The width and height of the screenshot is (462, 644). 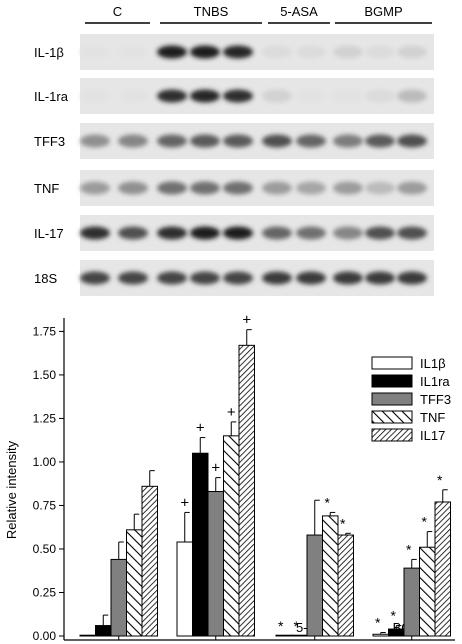 I want to click on blot-row-label: IL-1ra, so click(x=51, y=96).